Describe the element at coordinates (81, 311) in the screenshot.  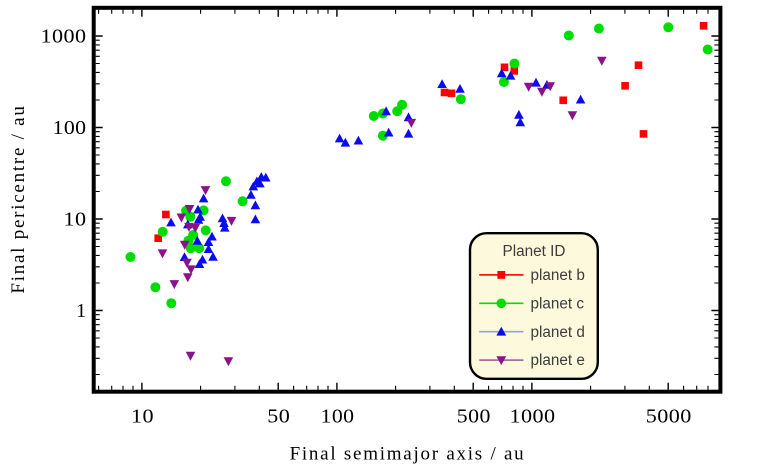
I see `svg-text: 1` at that location.